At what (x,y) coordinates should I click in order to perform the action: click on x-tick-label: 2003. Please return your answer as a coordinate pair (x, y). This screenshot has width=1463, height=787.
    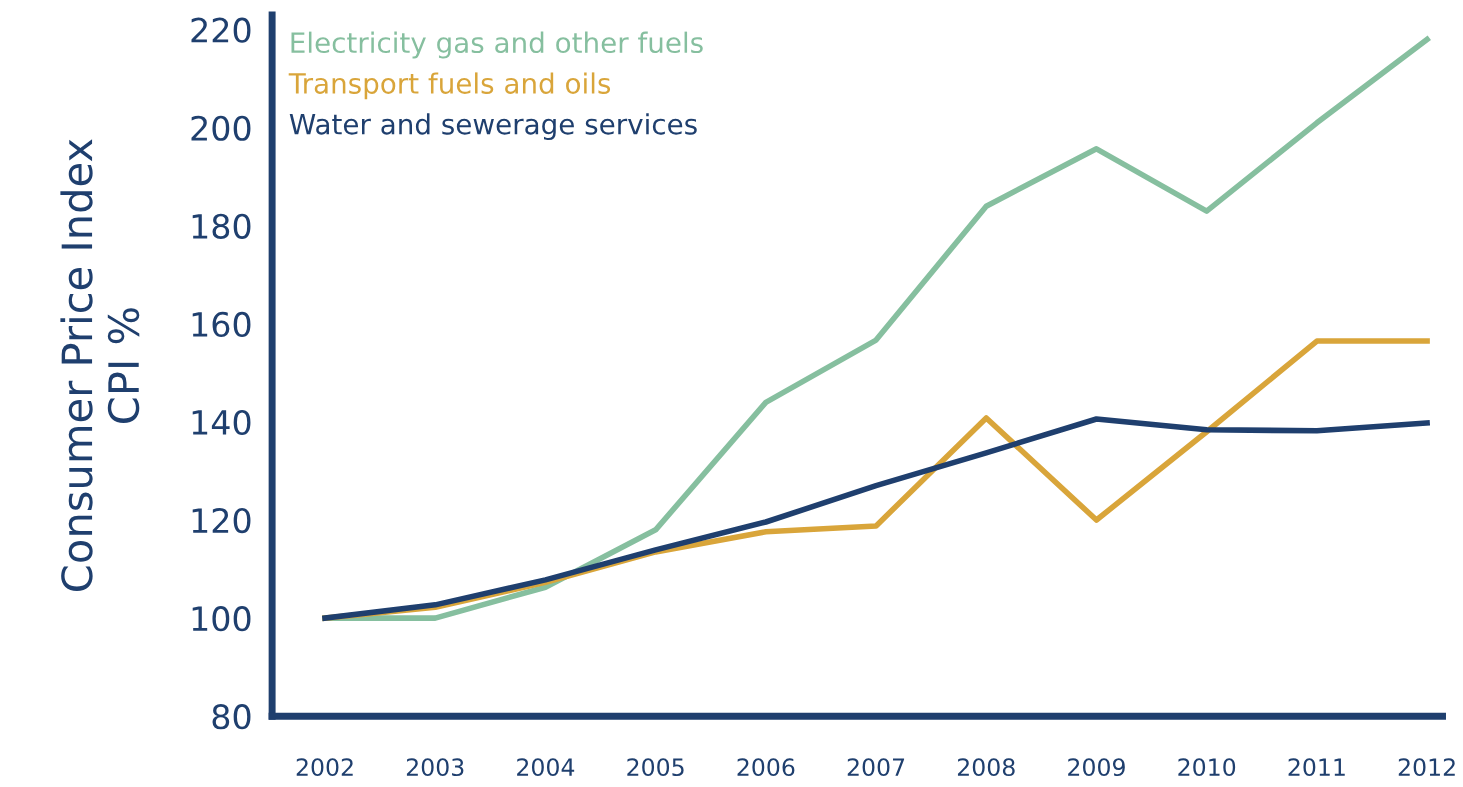
    Looking at the image, I should click on (435, 767).